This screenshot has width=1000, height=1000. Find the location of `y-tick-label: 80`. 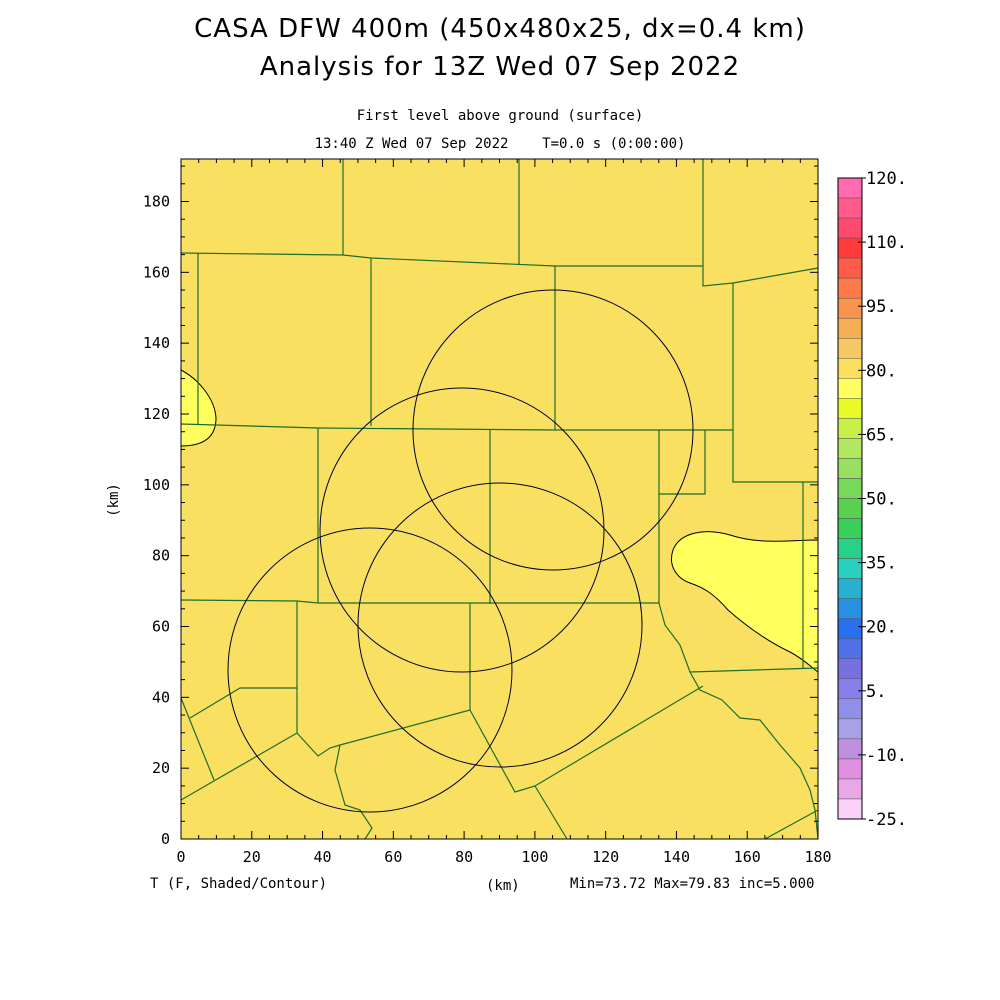

y-tick-label: 80 is located at coordinates (161, 556).